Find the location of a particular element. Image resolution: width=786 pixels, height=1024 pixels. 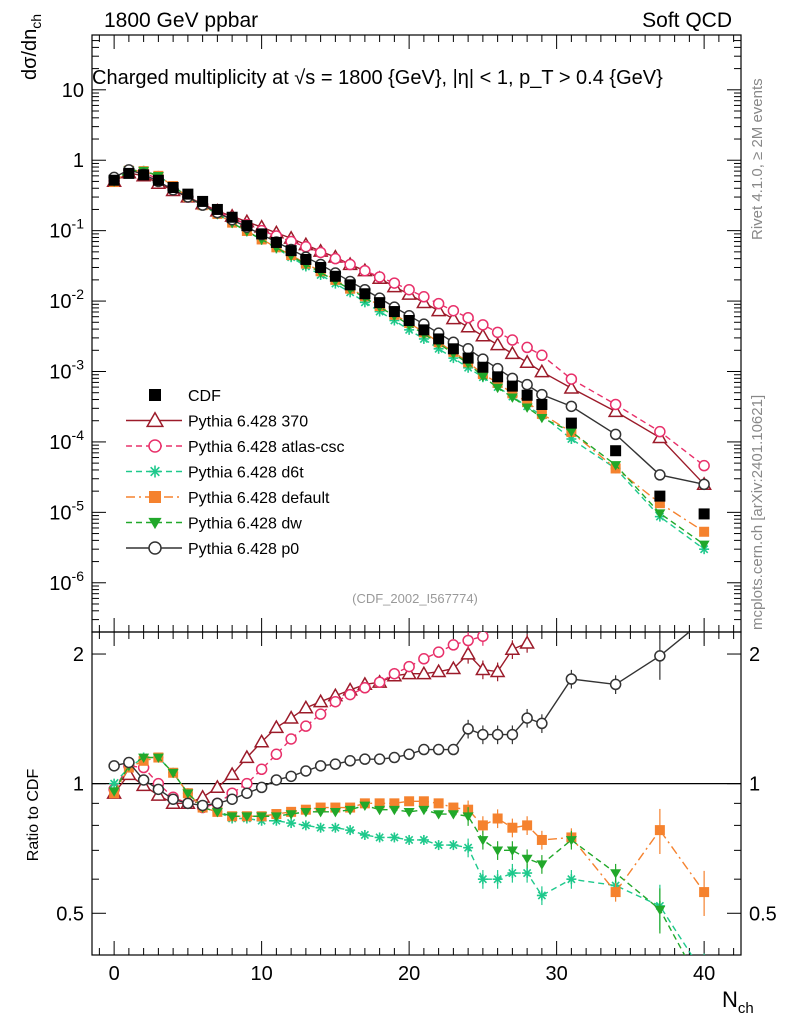

legend-entry: Pythia 6.428 default is located at coordinates (228, 498).